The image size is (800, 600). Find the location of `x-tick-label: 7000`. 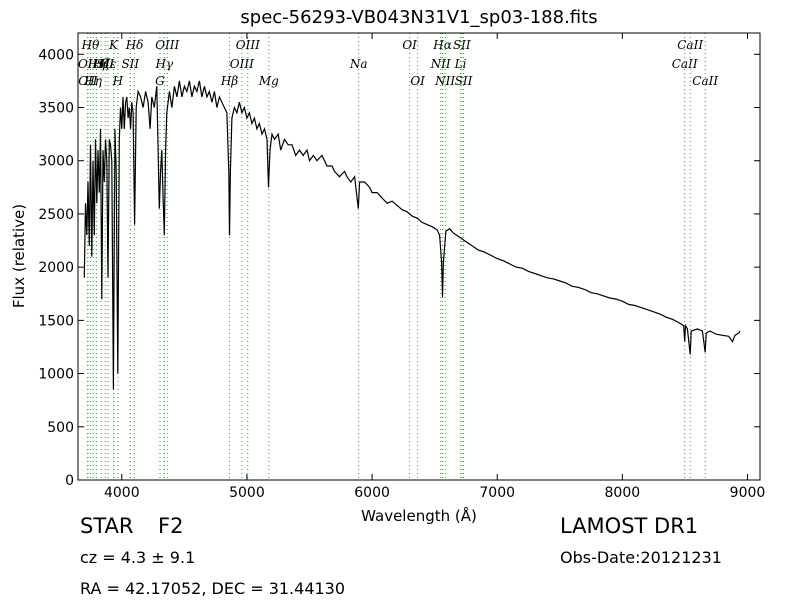

x-tick-label: 7000 is located at coordinates (497, 493).